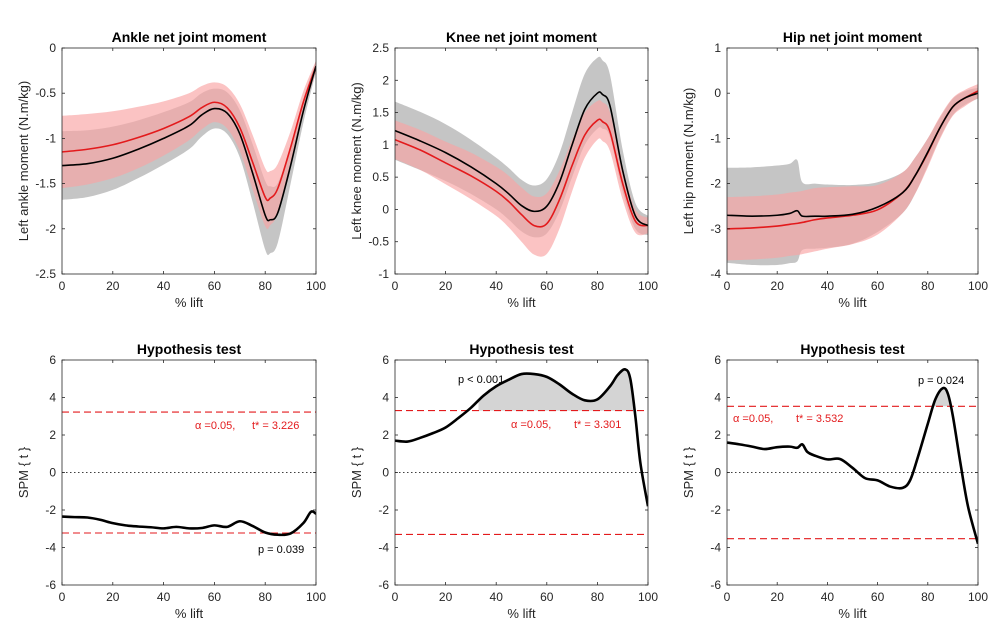  I want to click on y-tick-label: 2.5, so click(380, 48).